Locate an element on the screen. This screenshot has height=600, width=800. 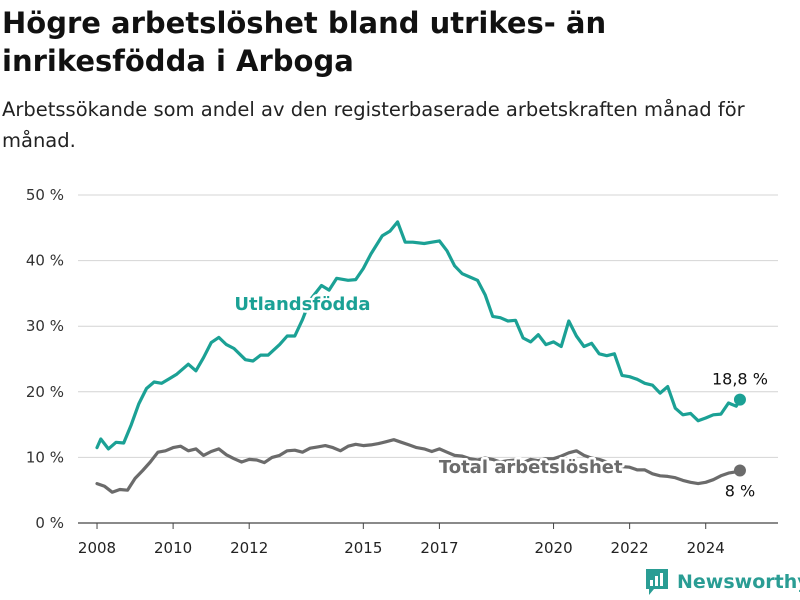
y-tick-label: 0 % is located at coordinates (49, 523).